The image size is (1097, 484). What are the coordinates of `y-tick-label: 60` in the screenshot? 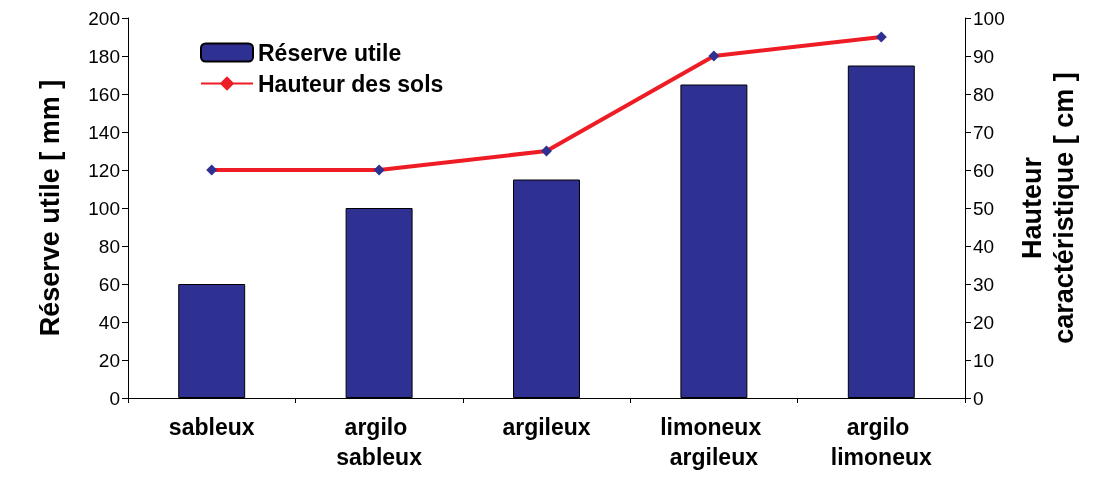 It's located at (109, 284).